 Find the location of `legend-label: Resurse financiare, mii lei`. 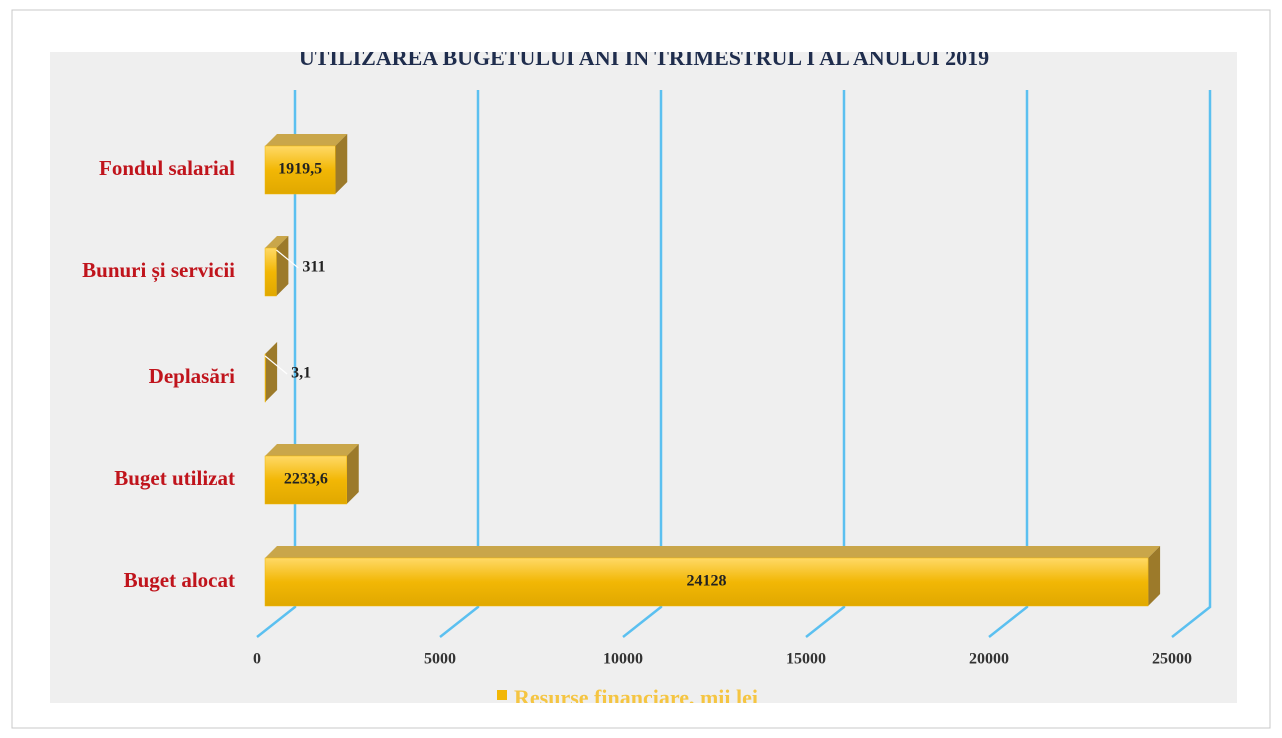

legend-label: Resurse financiare, mii lei is located at coordinates (636, 697).